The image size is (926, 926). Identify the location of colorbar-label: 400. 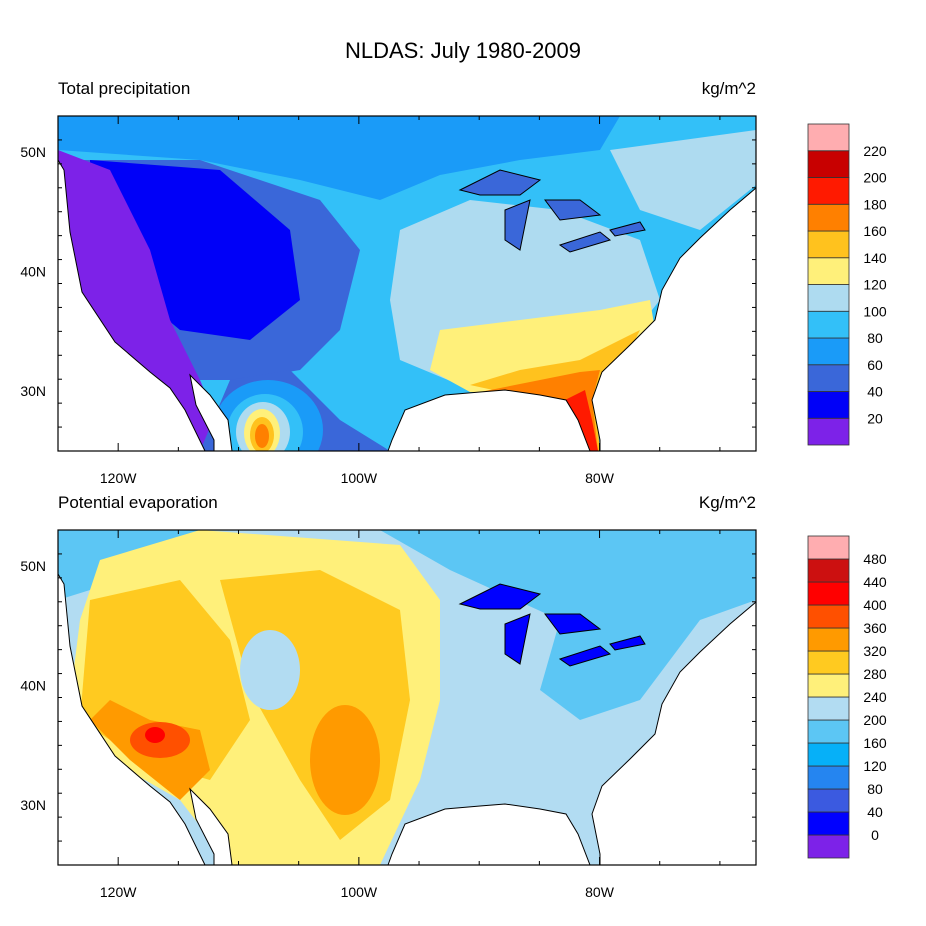
(875, 605).